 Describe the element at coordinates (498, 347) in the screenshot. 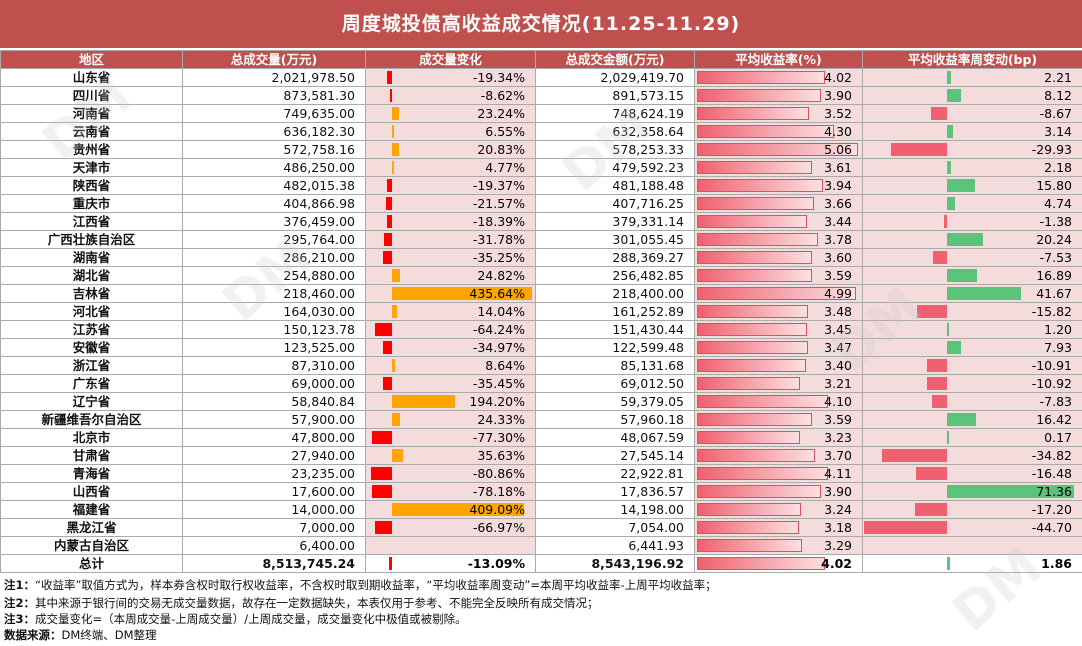

I see `change-value: -34.97%` at that location.